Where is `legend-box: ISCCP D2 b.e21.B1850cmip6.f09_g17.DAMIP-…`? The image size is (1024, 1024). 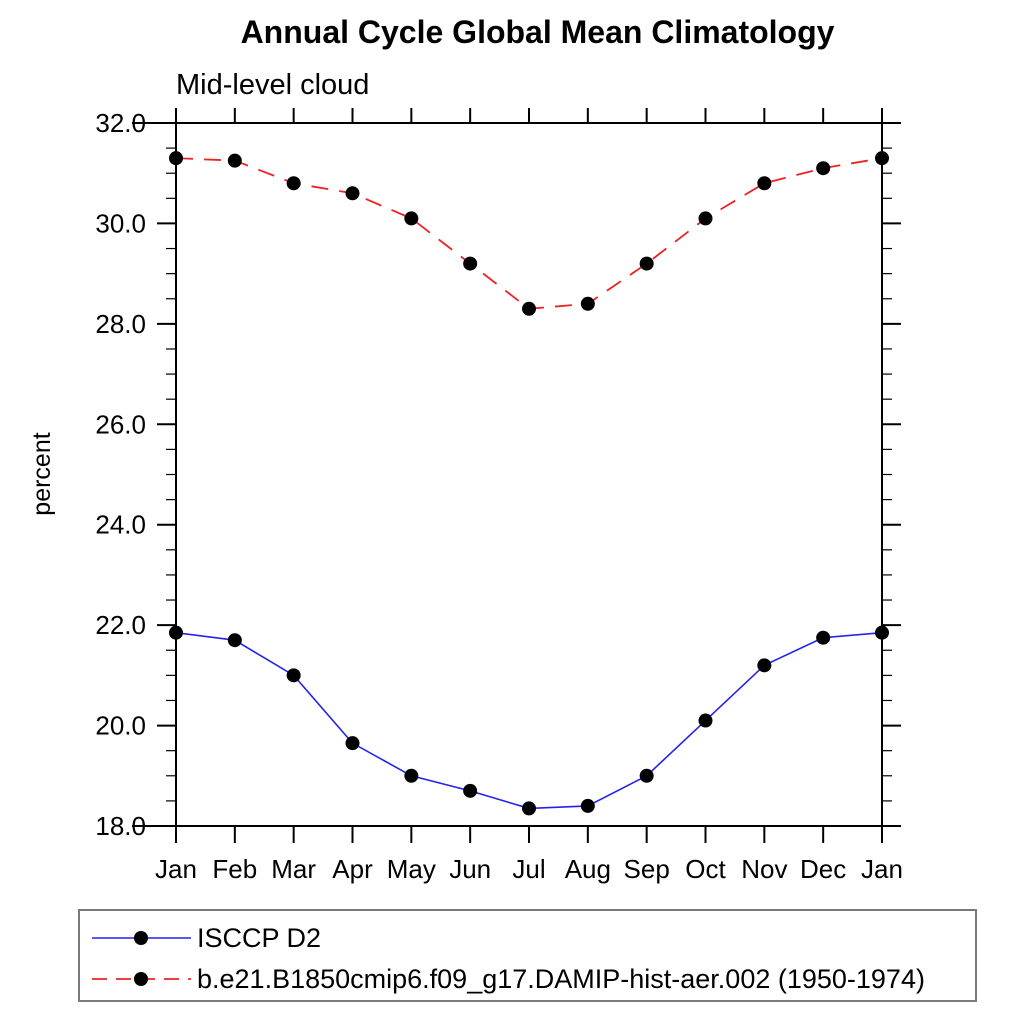 legend-box: ISCCP D2 b.e21.B1850cmip6.f09_g17.DAMIP-… is located at coordinates (527, 955).